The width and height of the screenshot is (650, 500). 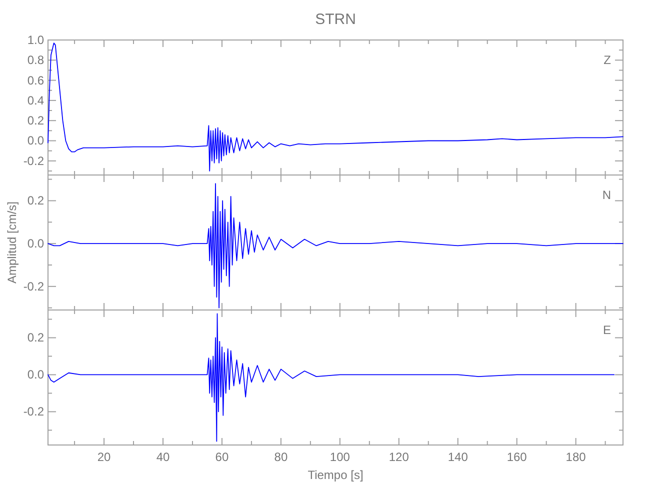 I want to click on x-tick-label: 80, so click(x=281, y=457).